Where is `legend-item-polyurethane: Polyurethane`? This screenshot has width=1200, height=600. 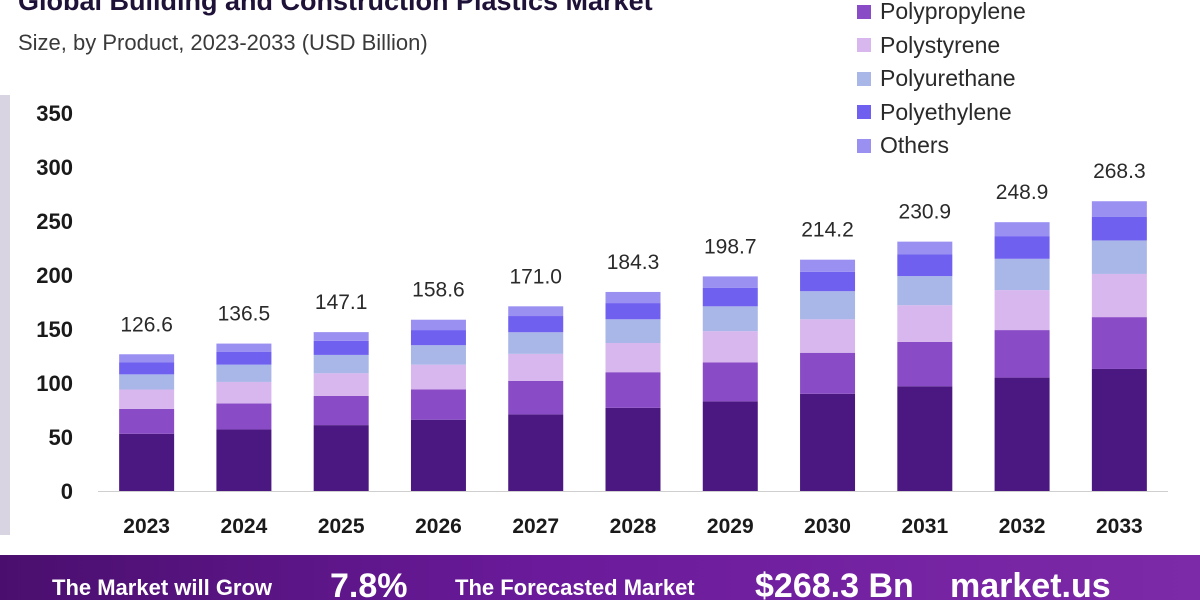 legend-item-polyurethane: Polyurethane is located at coordinates (941, 79).